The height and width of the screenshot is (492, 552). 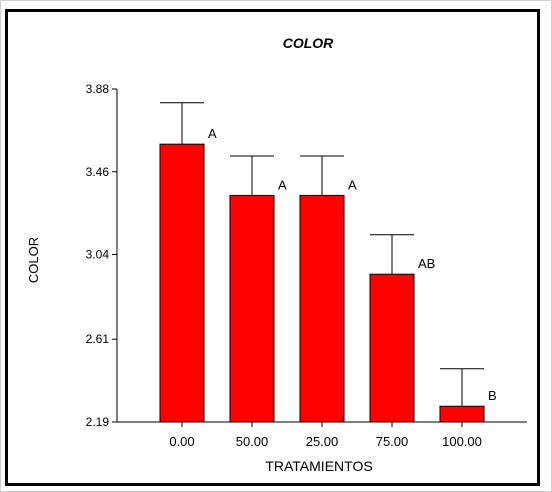 What do you see at coordinates (322, 441) in the screenshot?
I see `x-tick-label: 25.00` at bounding box center [322, 441].